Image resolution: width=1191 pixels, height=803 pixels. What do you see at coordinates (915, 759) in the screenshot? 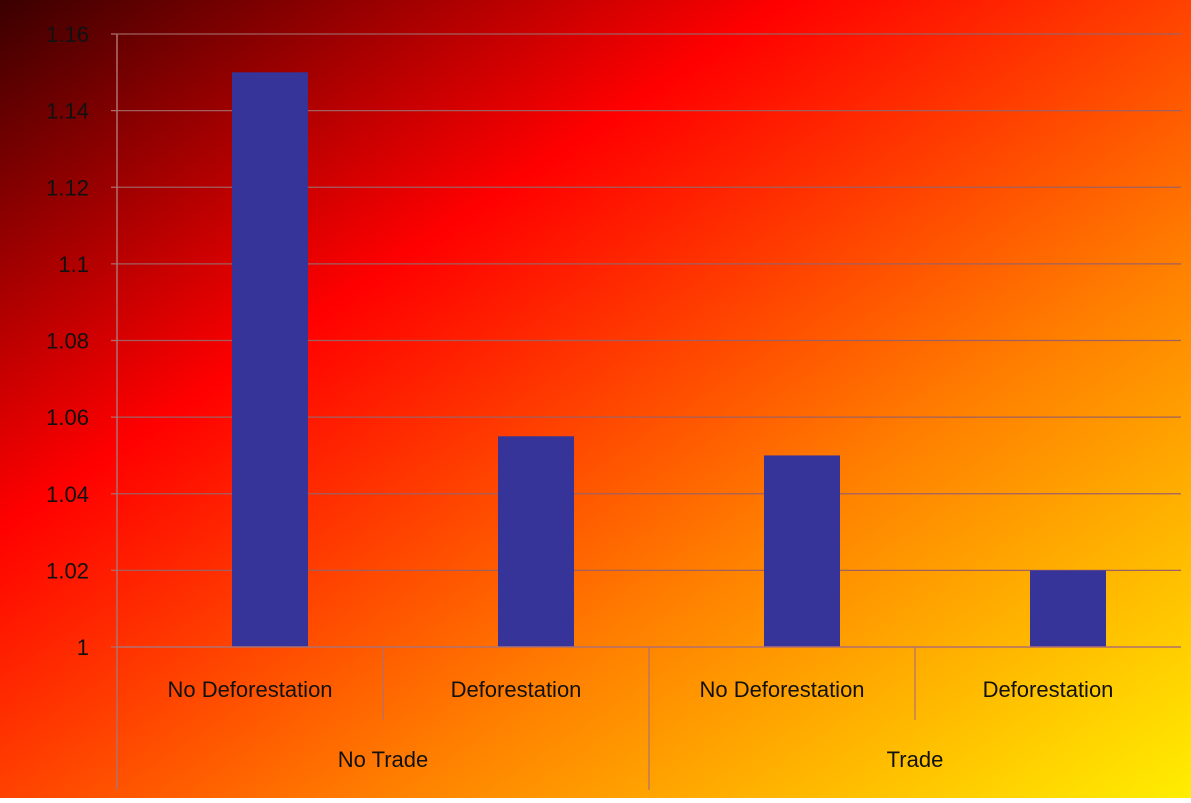
I see `x-group-label: Trade` at bounding box center [915, 759].